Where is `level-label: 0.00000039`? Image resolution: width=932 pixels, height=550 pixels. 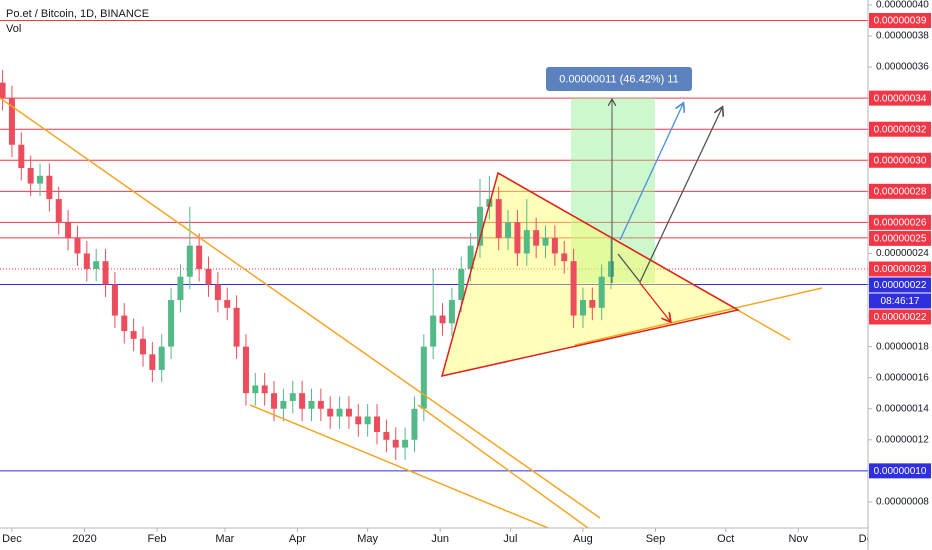 level-label: 0.00000039 is located at coordinates (900, 21).